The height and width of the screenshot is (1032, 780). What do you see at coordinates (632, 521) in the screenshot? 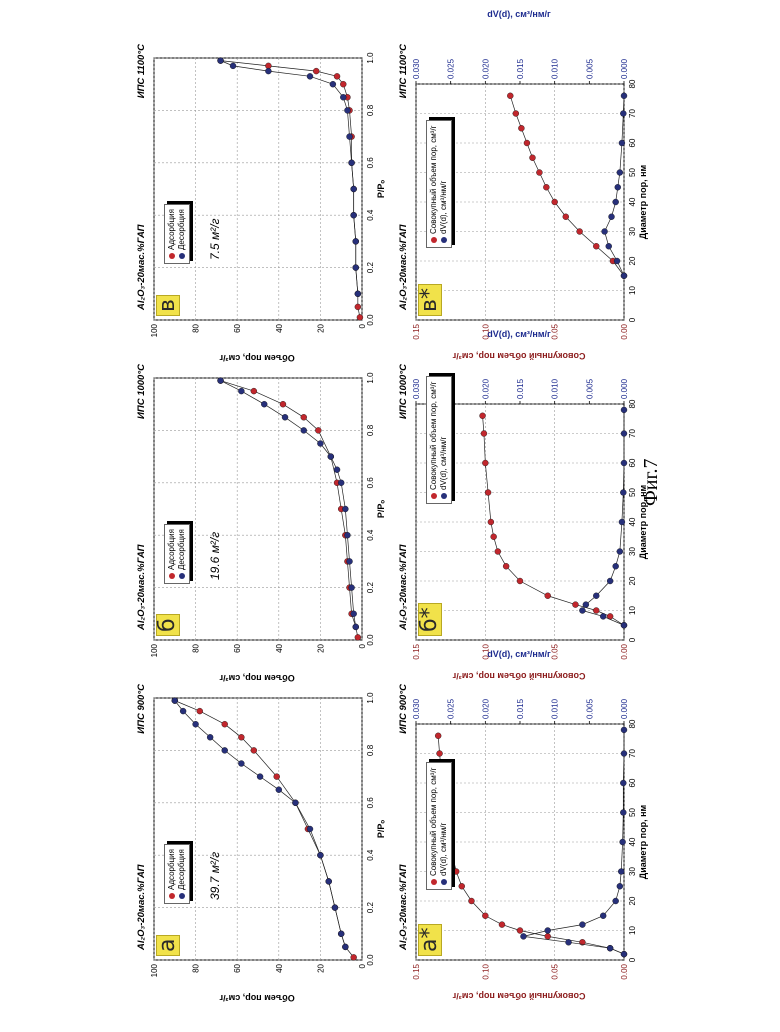
I see `x-tick-label: 40` at bounding box center [632, 521].